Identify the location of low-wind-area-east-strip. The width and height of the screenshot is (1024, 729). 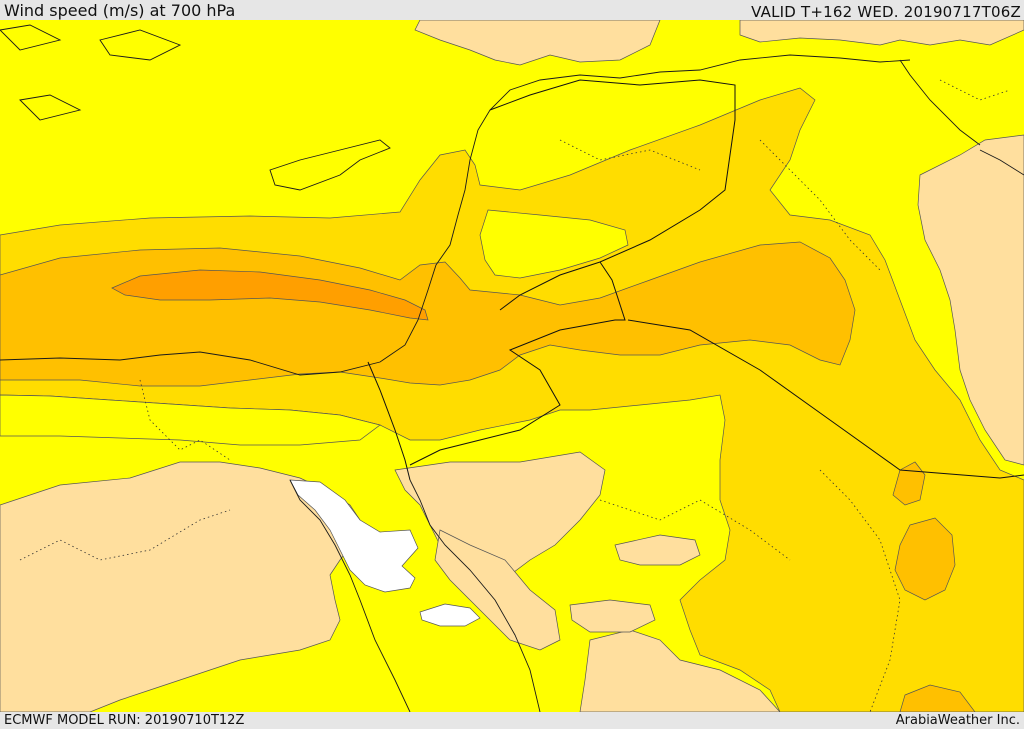
(970, 300).